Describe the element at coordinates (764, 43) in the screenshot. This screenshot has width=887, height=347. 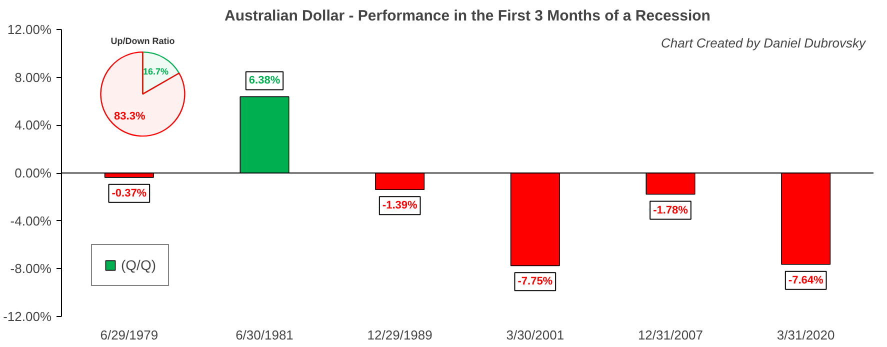
I see `annotation: Chart Created by Daniel Dubrovsky` at that location.